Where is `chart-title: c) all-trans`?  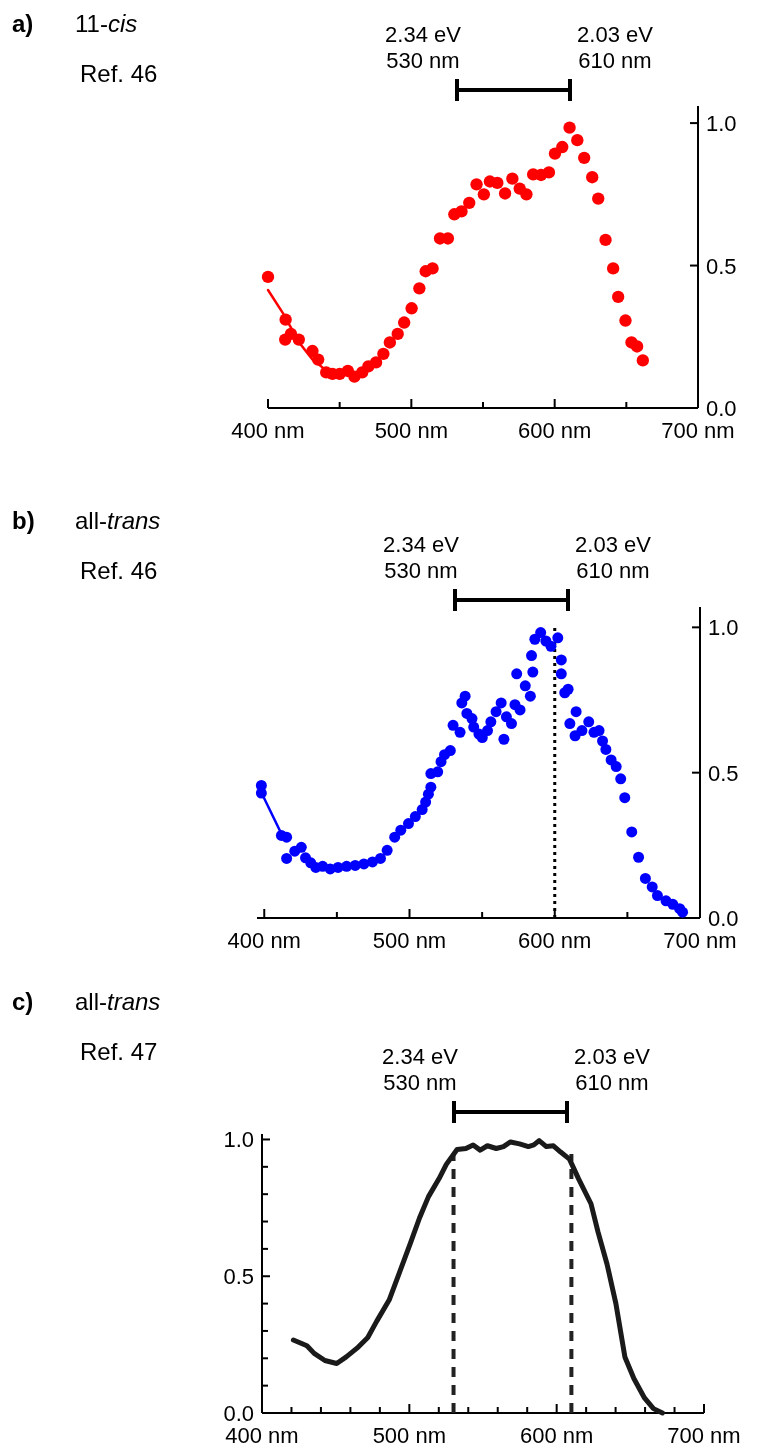 chart-title: c) all-trans is located at coordinates (86, 1001).